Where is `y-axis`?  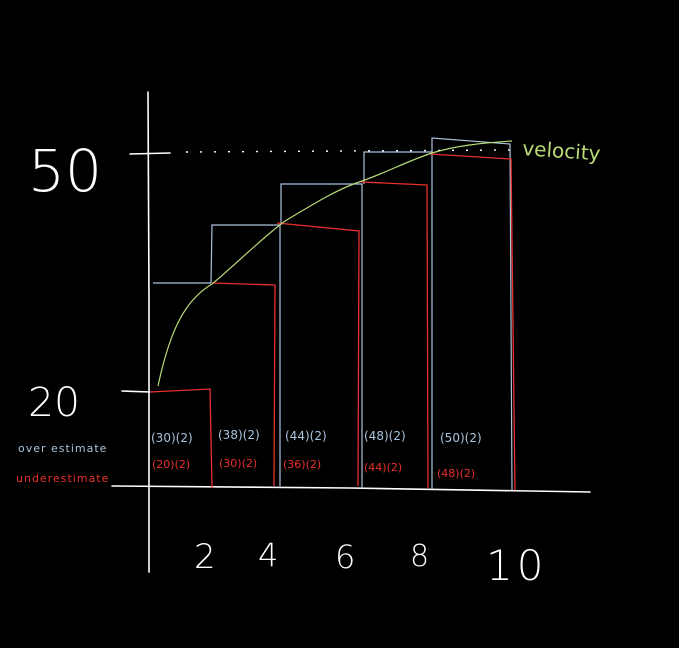
y-axis is located at coordinates (148, 332).